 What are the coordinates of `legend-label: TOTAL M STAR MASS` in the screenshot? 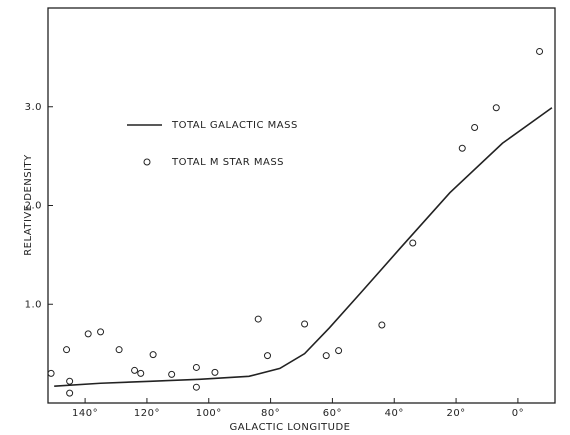 It's located at (227, 162).